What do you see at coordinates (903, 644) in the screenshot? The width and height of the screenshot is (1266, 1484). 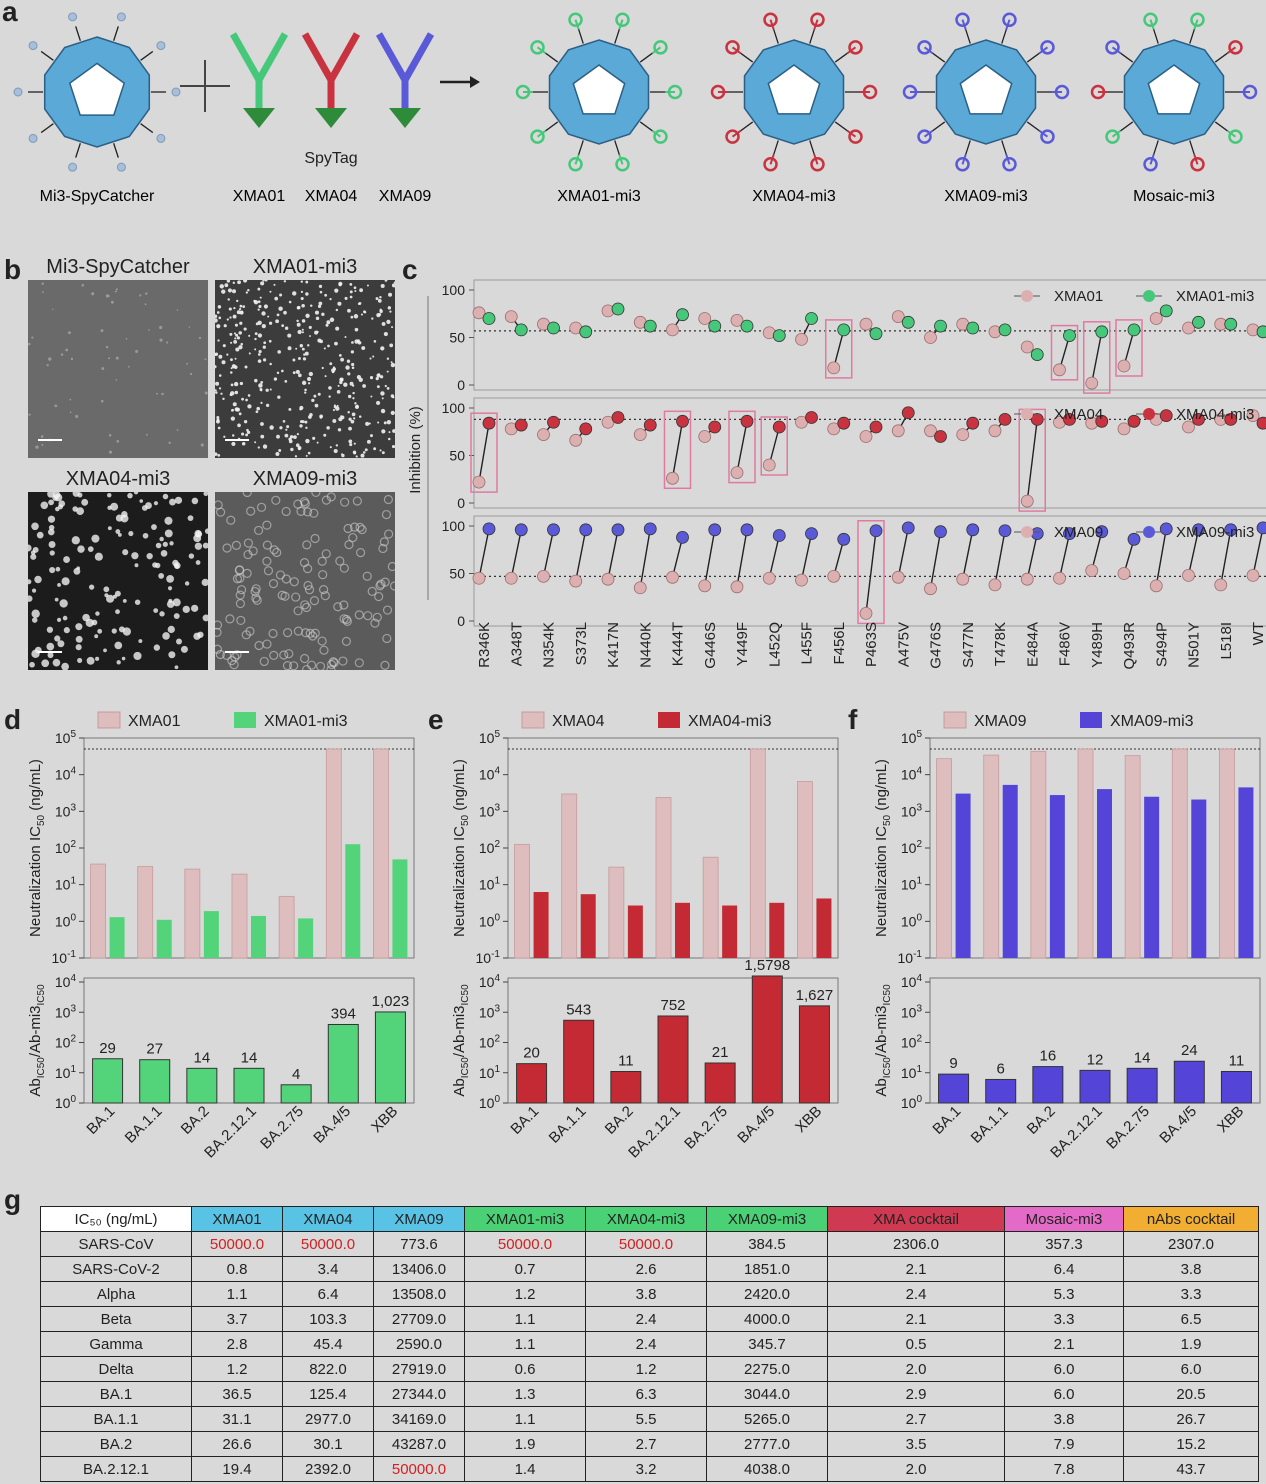 I see `c-category-label: A475V` at bounding box center [903, 644].